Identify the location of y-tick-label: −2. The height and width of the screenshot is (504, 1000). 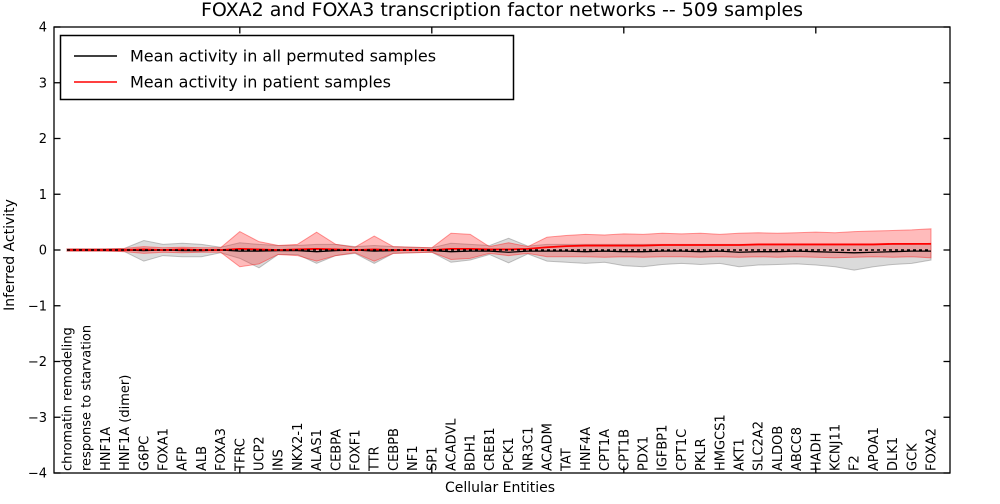
(37, 362).